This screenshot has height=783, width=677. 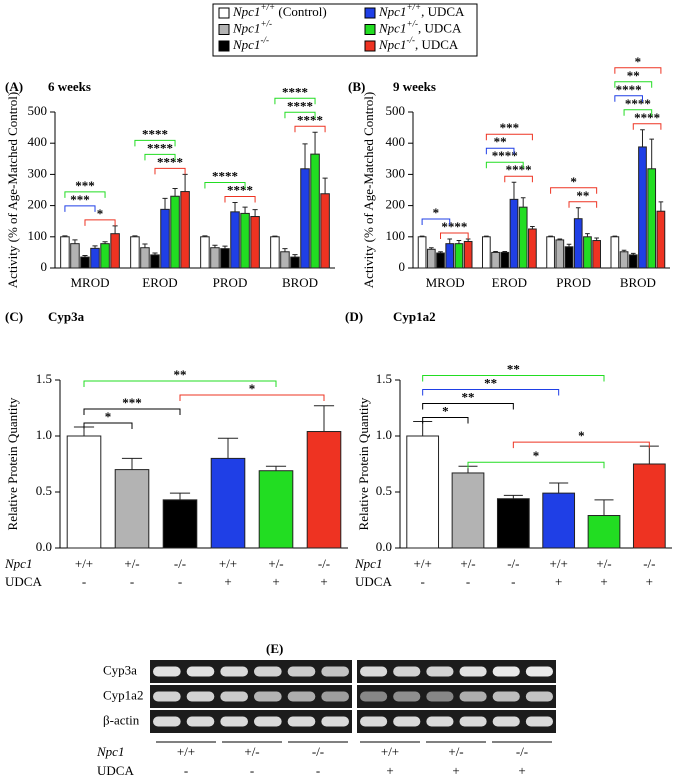 What do you see at coordinates (396, 110) in the screenshot?
I see `y-tick-label: 500` at bounding box center [396, 110].